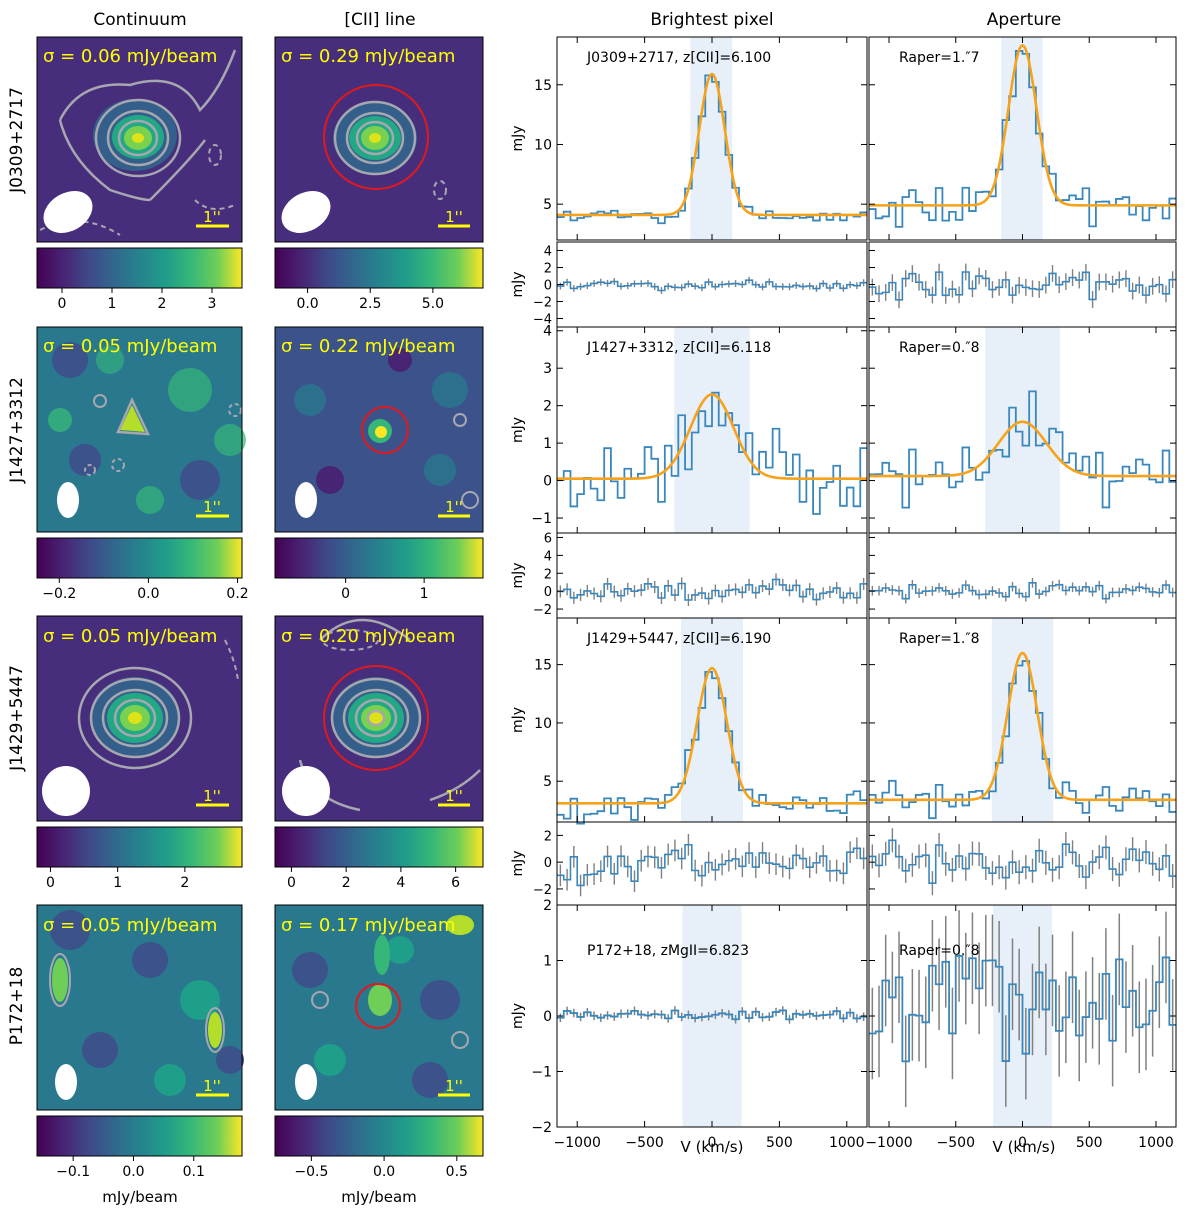 Image resolution: width=1200 pixels, height=1216 pixels. I want to click on heading-brightest: Brightest pixel, so click(711, 20).